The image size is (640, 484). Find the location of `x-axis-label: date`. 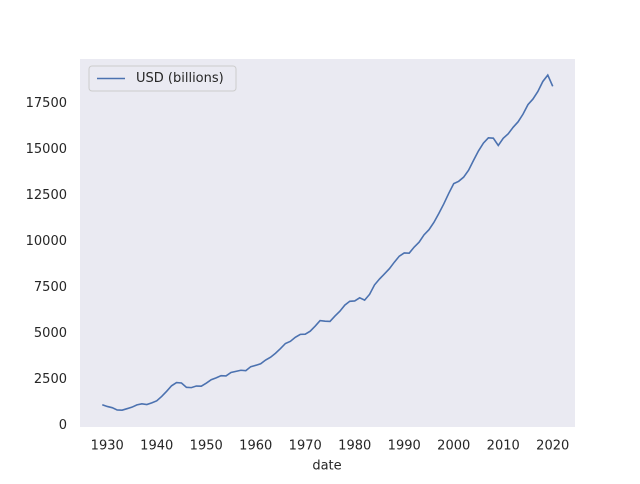

x-axis-label: date is located at coordinates (326, 466).